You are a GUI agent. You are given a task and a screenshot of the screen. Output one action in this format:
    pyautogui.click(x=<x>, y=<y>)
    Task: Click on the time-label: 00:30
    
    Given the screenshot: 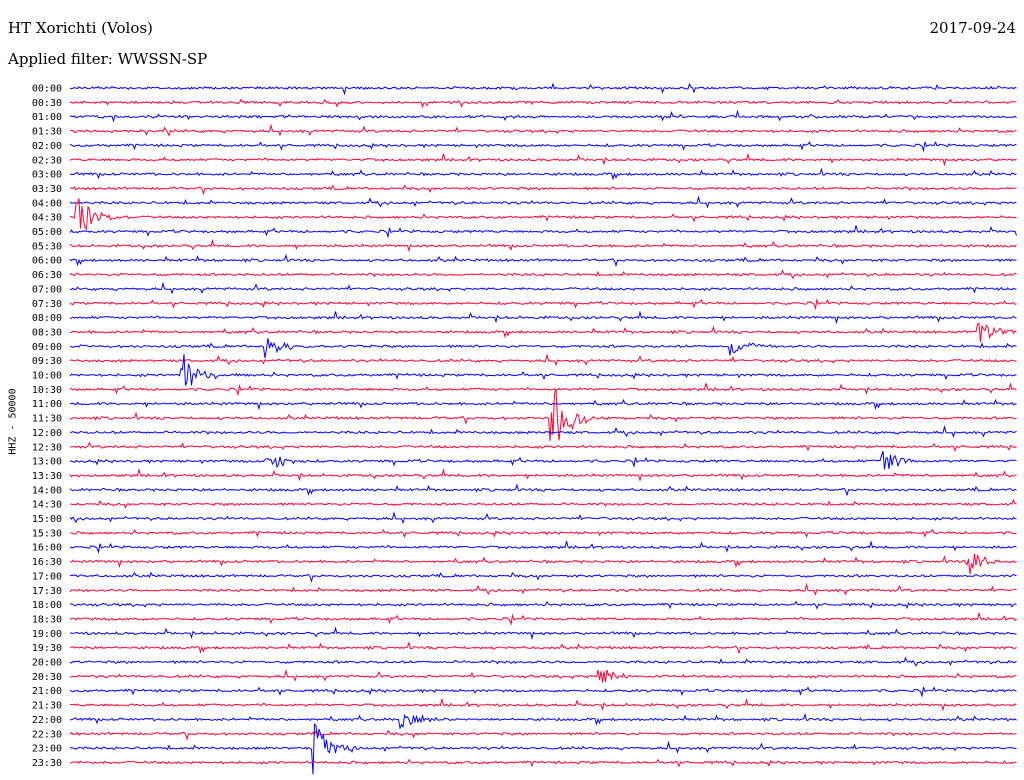 What is the action you would take?
    pyautogui.click(x=47, y=103)
    